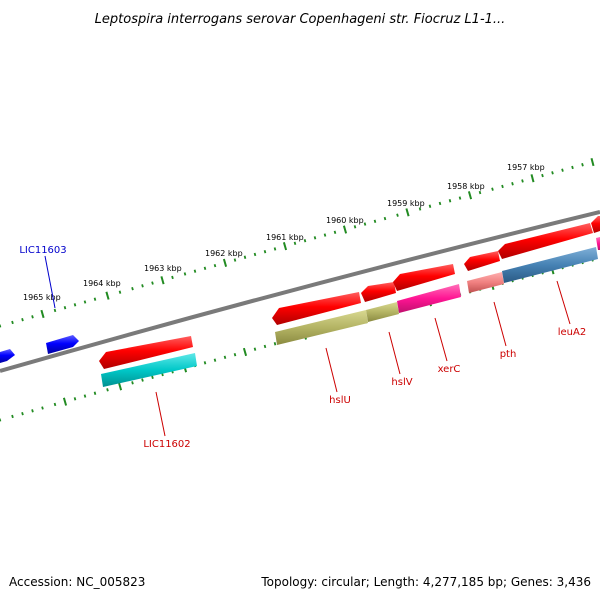 The image size is (600, 600). What do you see at coordinates (39, 349) in the screenshot?
I see `forward-genes` at bounding box center [39, 349].